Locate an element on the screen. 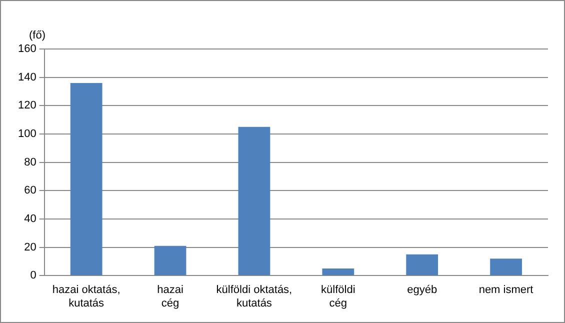  y-tick-label: 20 is located at coordinates (30, 247).